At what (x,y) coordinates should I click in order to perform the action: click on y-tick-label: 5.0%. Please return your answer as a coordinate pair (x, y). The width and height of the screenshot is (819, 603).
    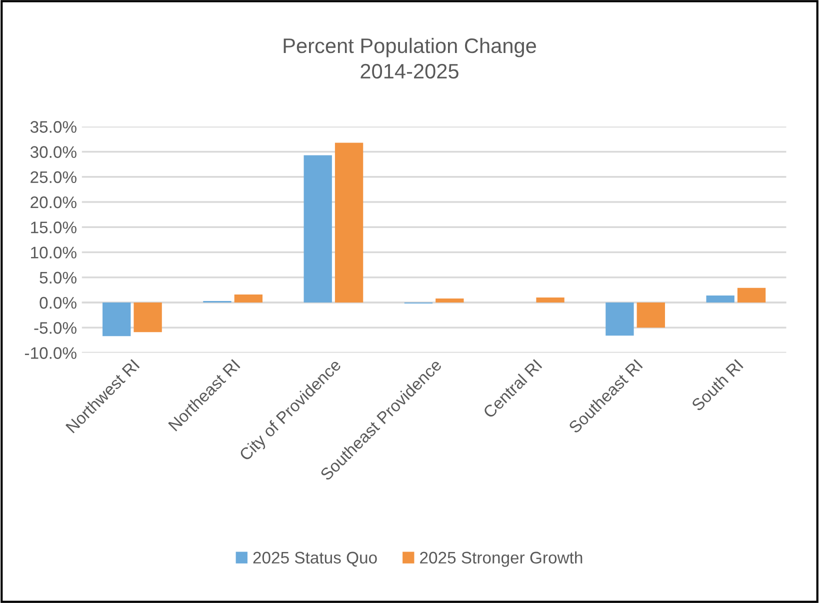
    Looking at the image, I should click on (58, 278).